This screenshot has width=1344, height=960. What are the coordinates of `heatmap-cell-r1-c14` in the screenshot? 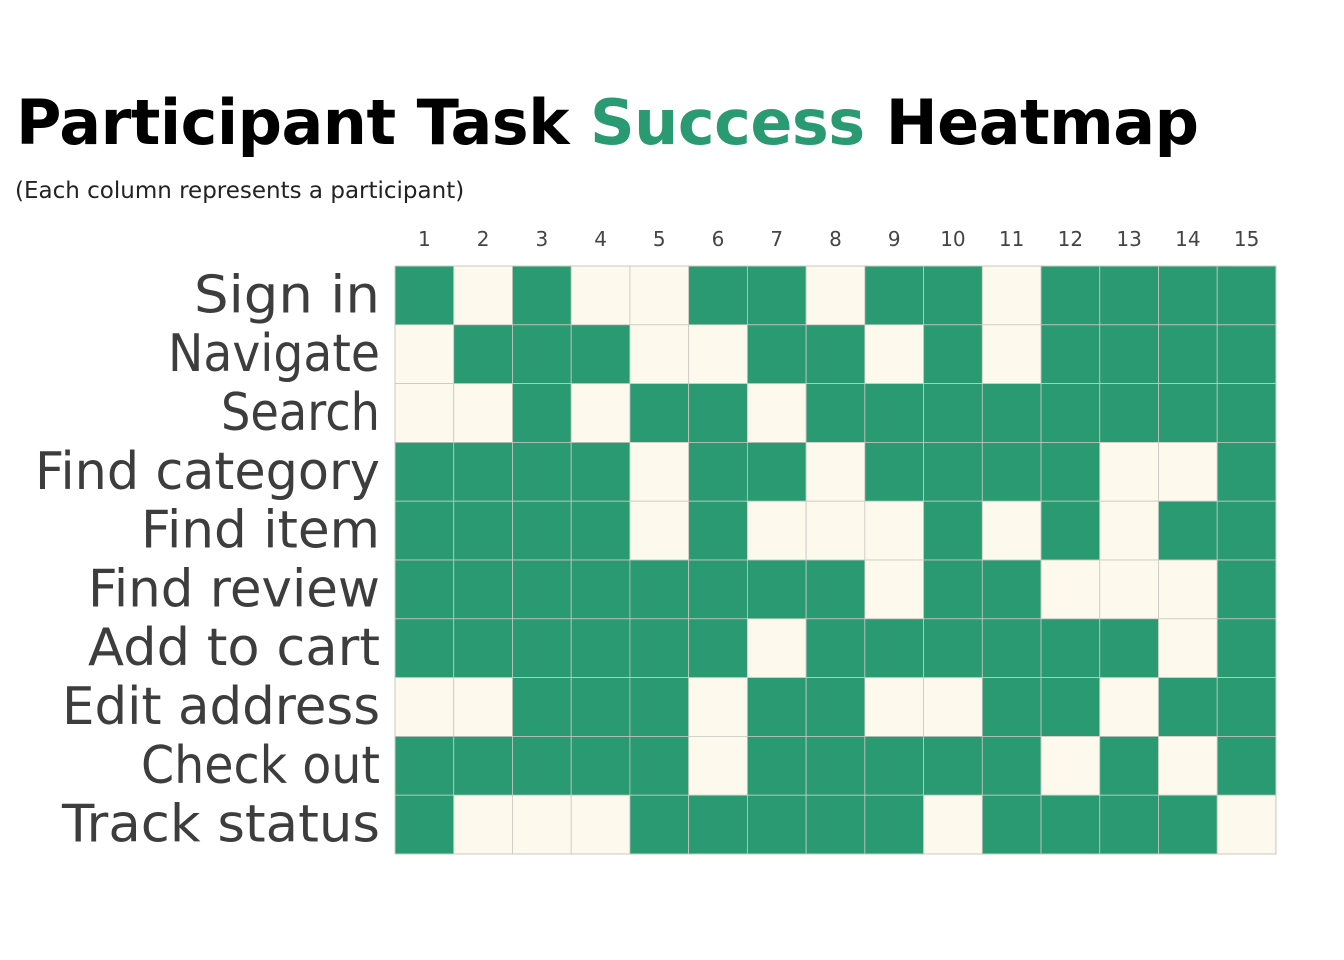 It's located at (1188, 295).